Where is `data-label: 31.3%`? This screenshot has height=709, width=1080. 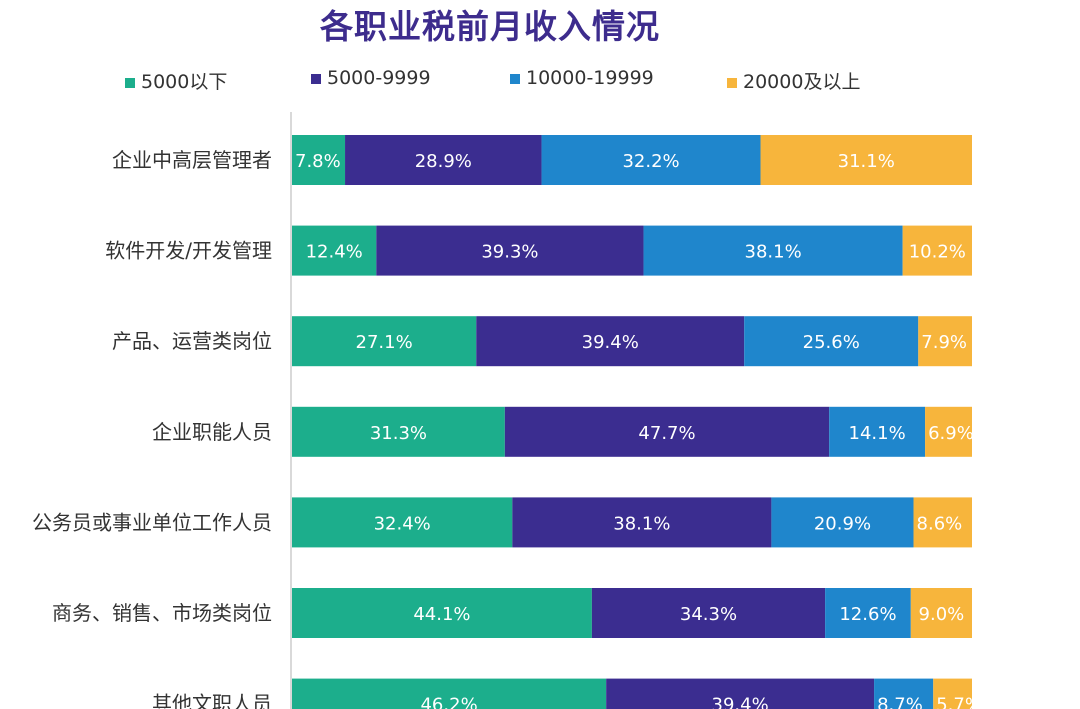
data-label: 31.3% is located at coordinates (398, 433).